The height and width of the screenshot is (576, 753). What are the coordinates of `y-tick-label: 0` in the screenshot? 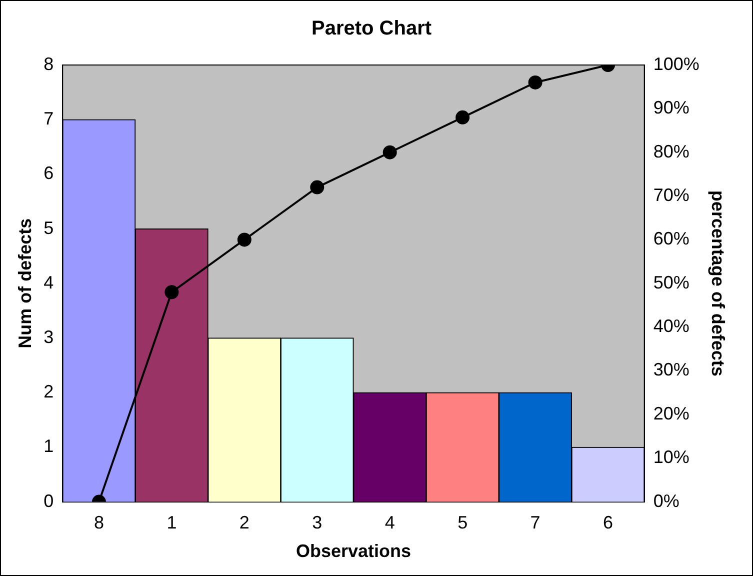 It's located at (49, 500).